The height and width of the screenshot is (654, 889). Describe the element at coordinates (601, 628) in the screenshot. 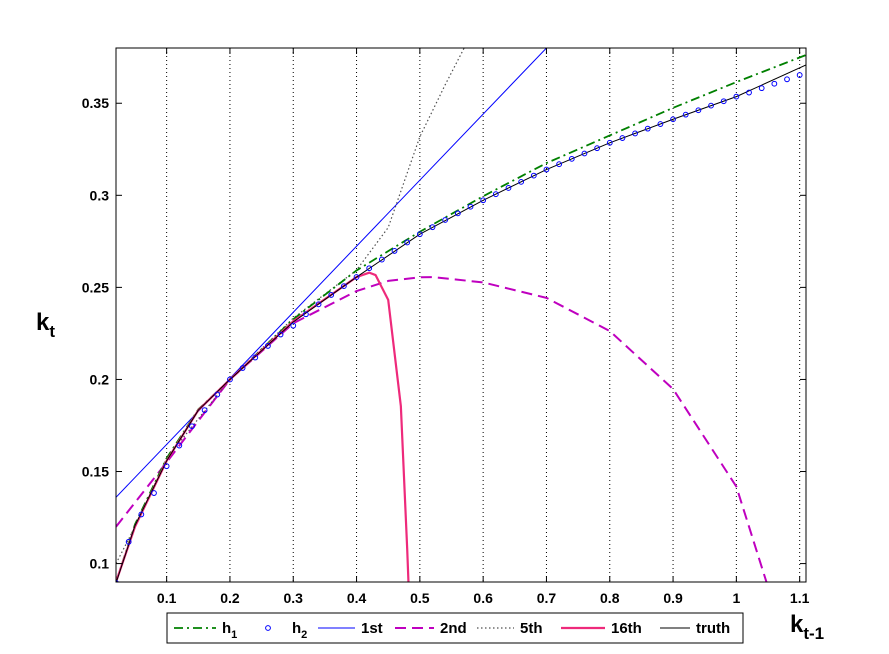

I see `legend-item-16th: 16th` at that location.